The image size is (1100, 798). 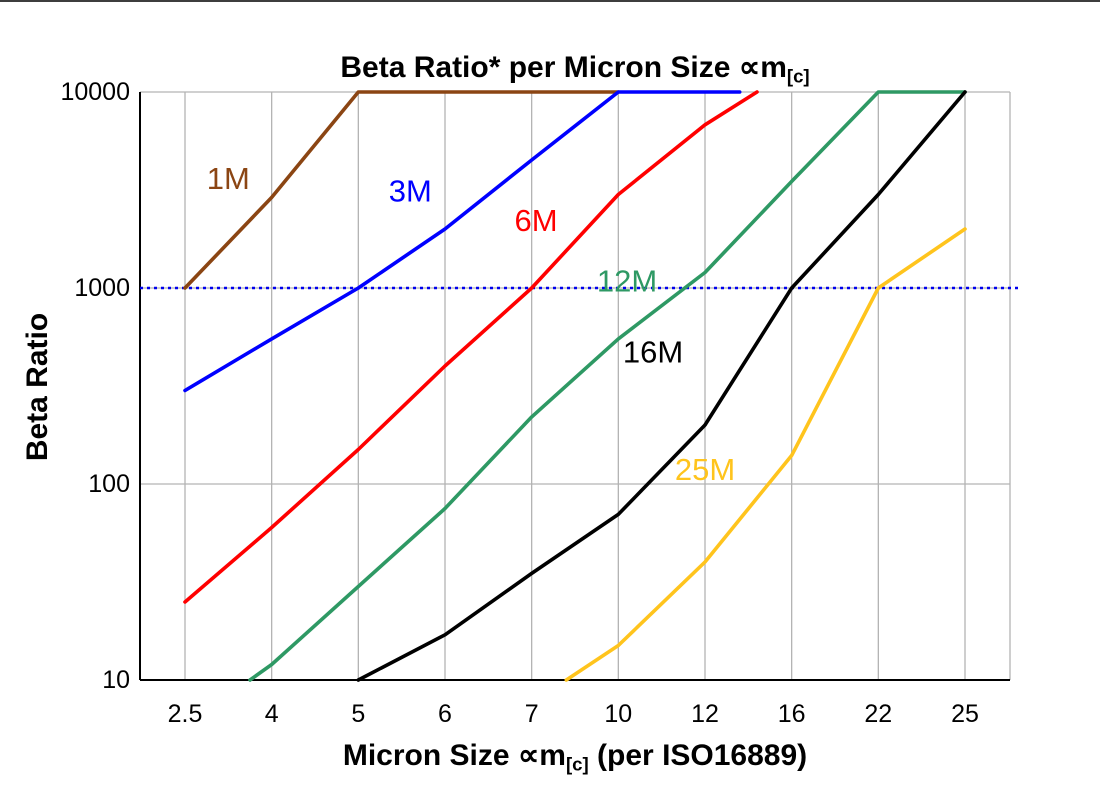 I want to click on series-label-25M: 25M, so click(x=705, y=469).